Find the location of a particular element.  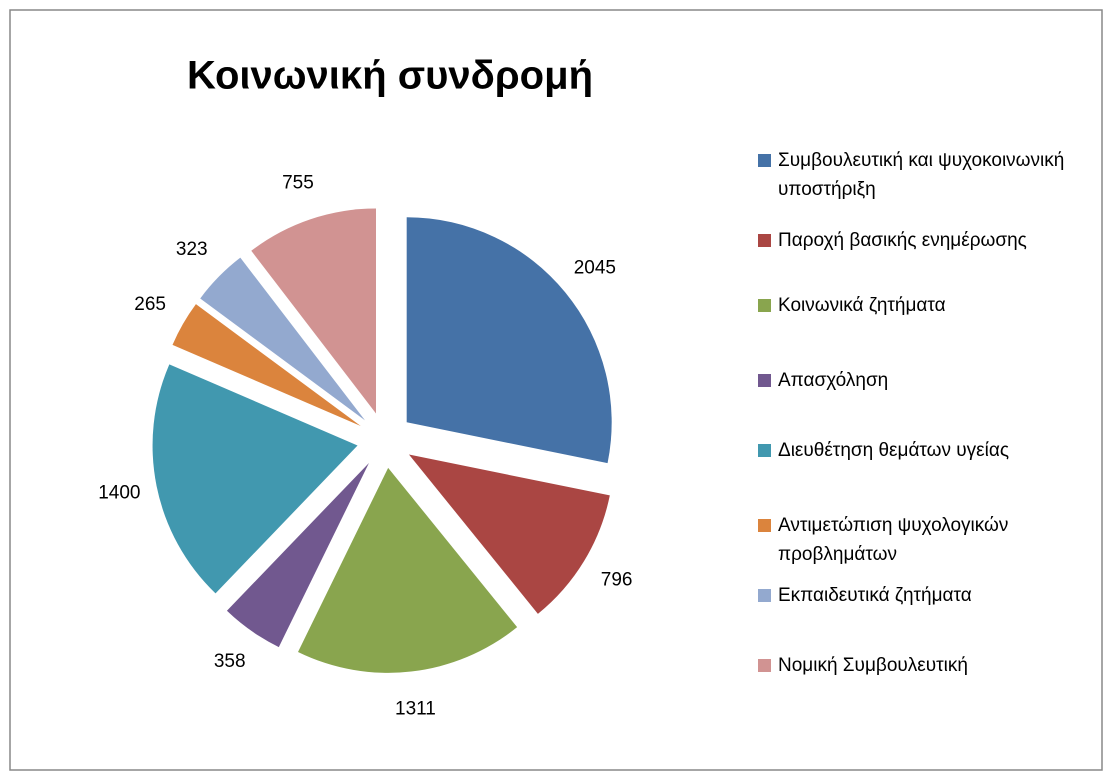

legend-item: Παροχή βασικής ενημέρωσης is located at coordinates (928, 240).